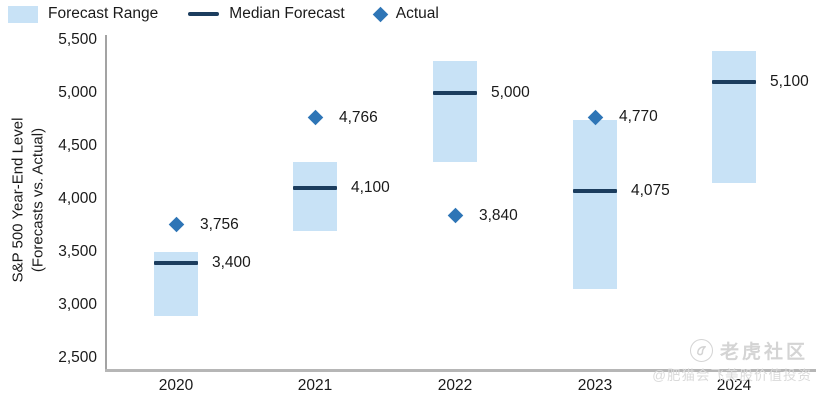  Describe the element at coordinates (77, 145) in the screenshot. I see `y-tick-label: 4,500` at that location.